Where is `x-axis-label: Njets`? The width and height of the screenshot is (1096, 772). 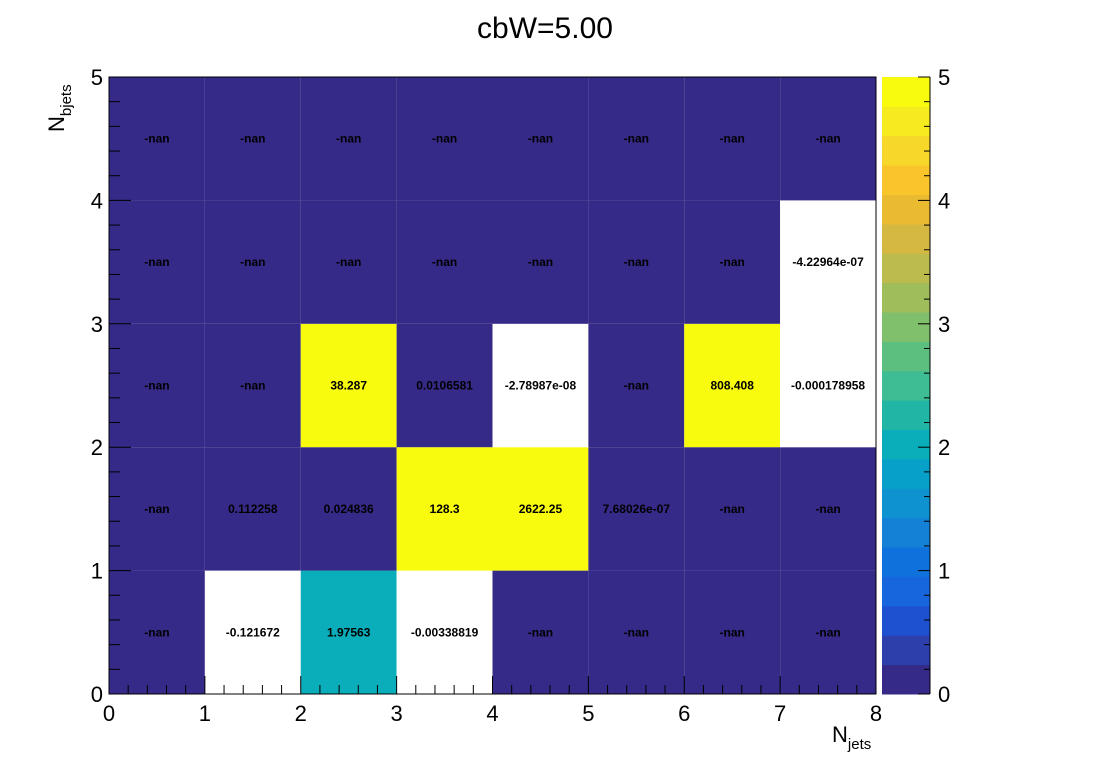 x-axis-label: Njets is located at coordinates (851, 737).